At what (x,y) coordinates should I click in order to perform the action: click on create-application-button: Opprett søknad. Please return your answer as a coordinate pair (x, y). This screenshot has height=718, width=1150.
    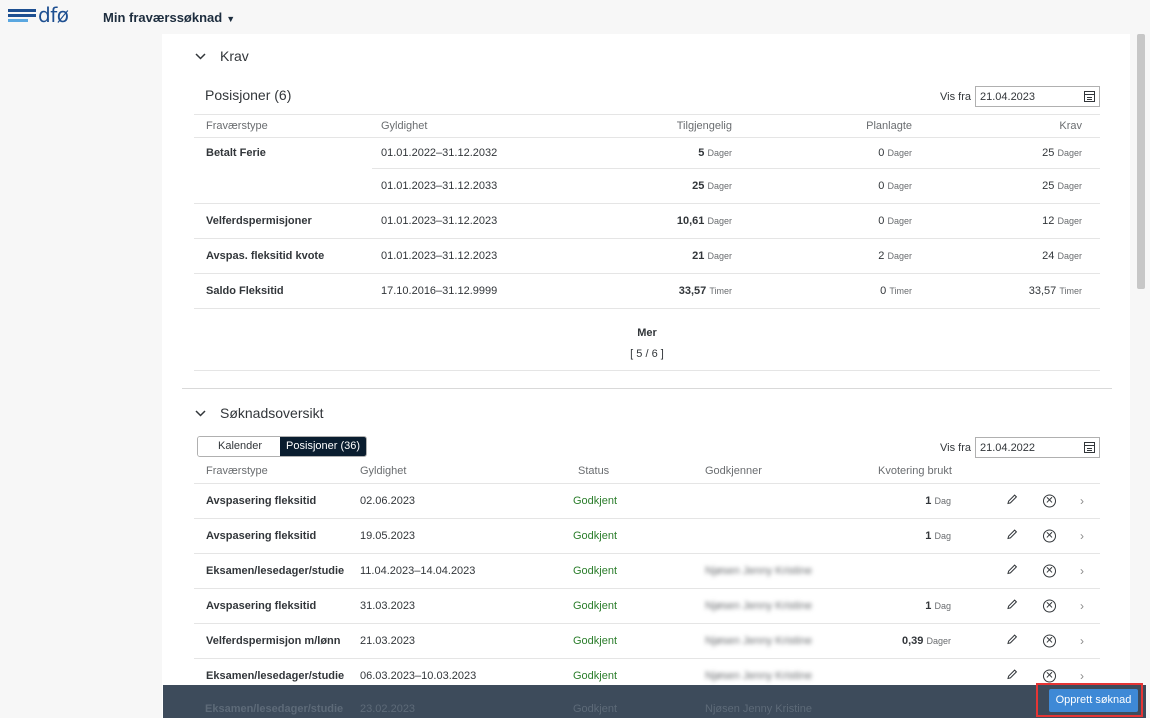
    Looking at the image, I should click on (1093, 700).